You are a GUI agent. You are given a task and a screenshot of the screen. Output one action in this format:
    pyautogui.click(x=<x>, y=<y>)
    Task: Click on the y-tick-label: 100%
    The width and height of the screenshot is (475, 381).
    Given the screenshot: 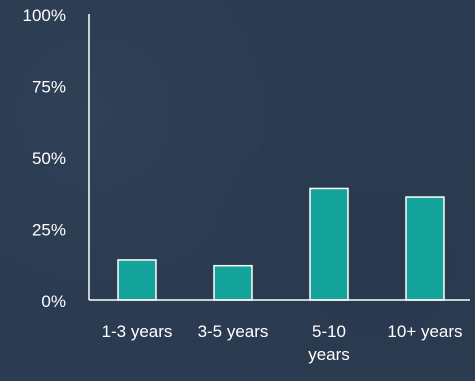 What is the action you would take?
    pyautogui.click(x=44, y=15)
    